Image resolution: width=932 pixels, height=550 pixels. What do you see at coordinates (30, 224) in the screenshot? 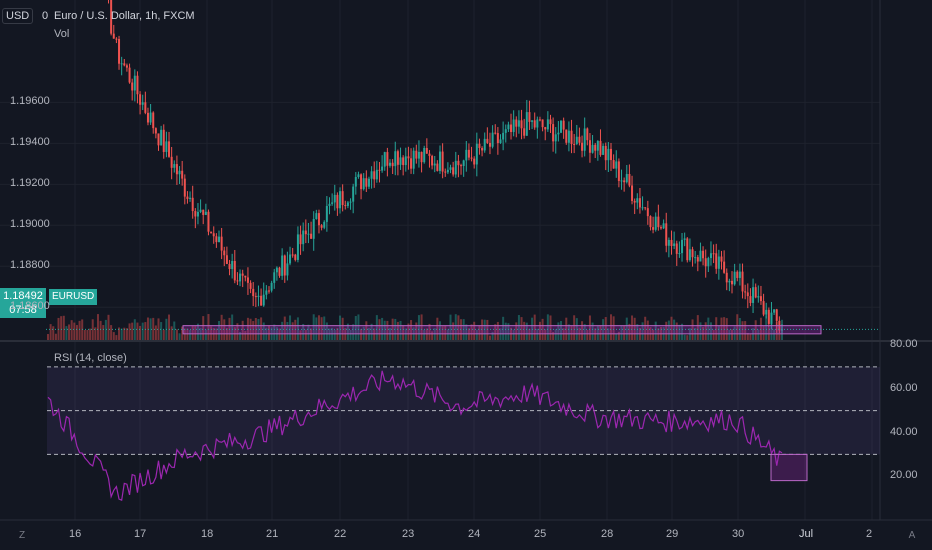
I see `price-tick-label: 1.19000` at bounding box center [30, 224].